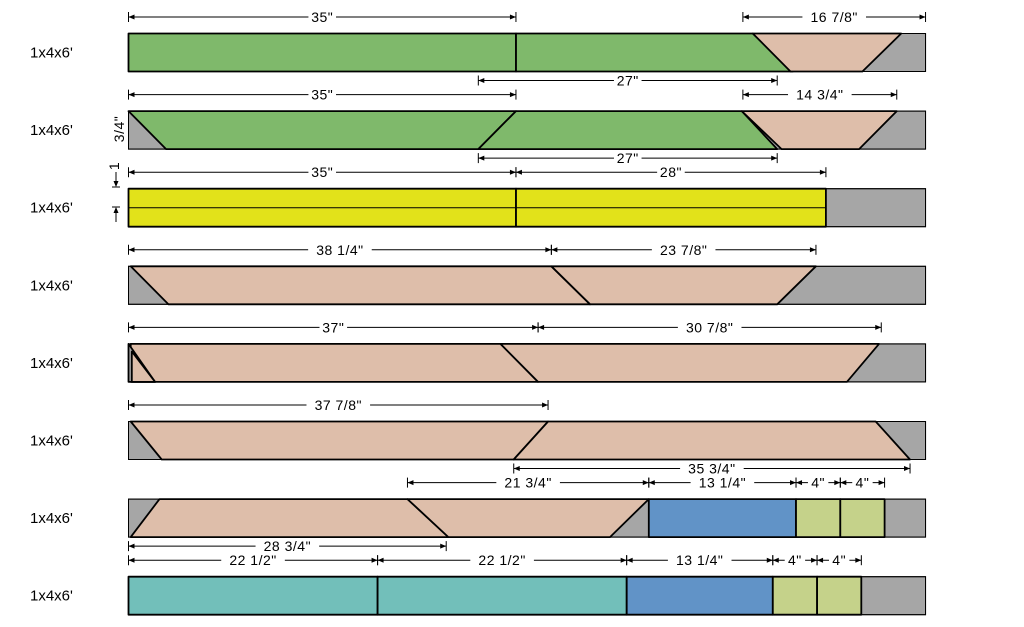 This screenshot has height=627, width=1024. I want to click on dimension: 30 7/8", so click(709, 327).